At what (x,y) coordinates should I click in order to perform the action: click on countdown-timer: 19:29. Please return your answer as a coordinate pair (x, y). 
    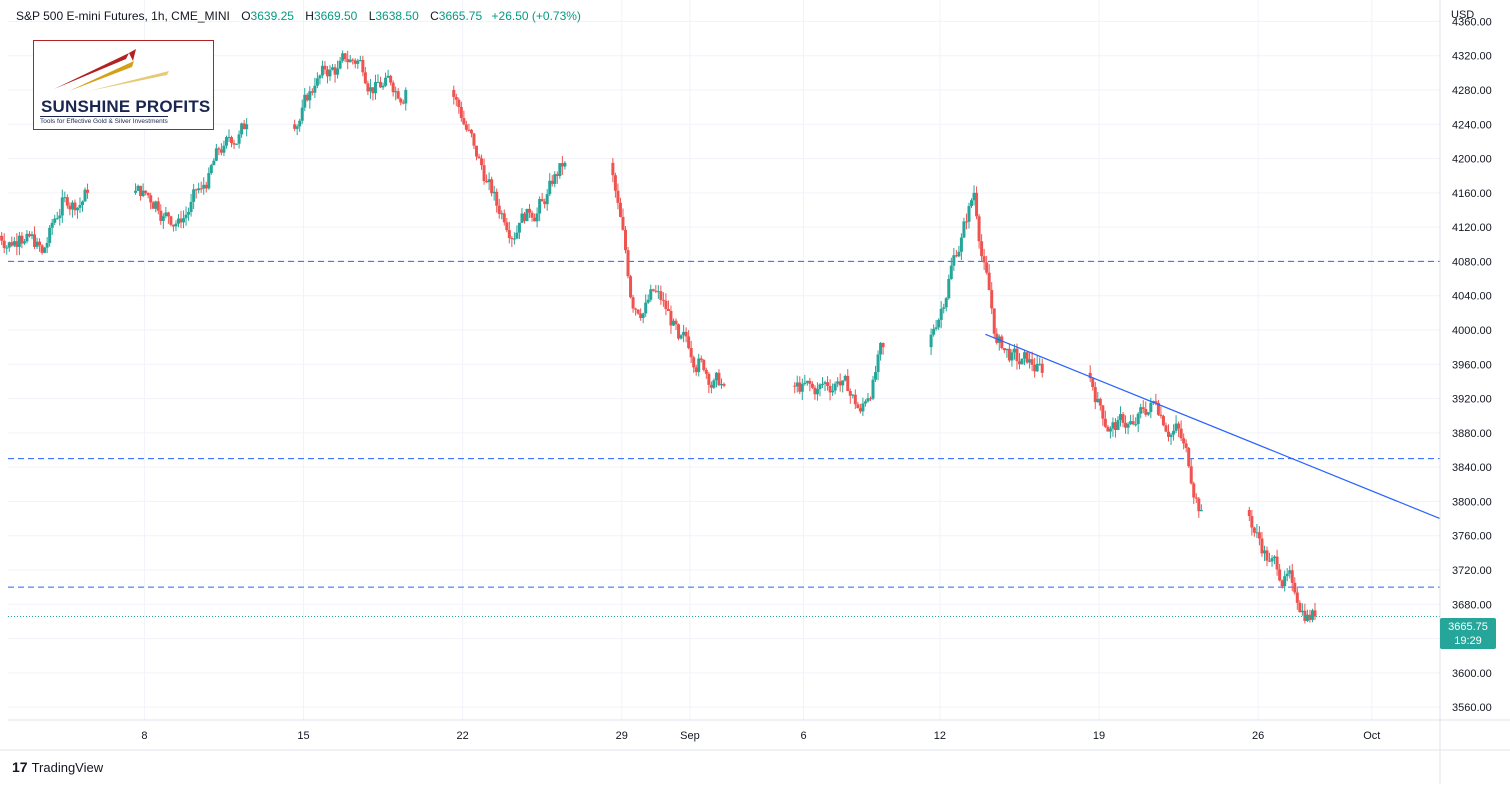
    Looking at the image, I should click on (1468, 641).